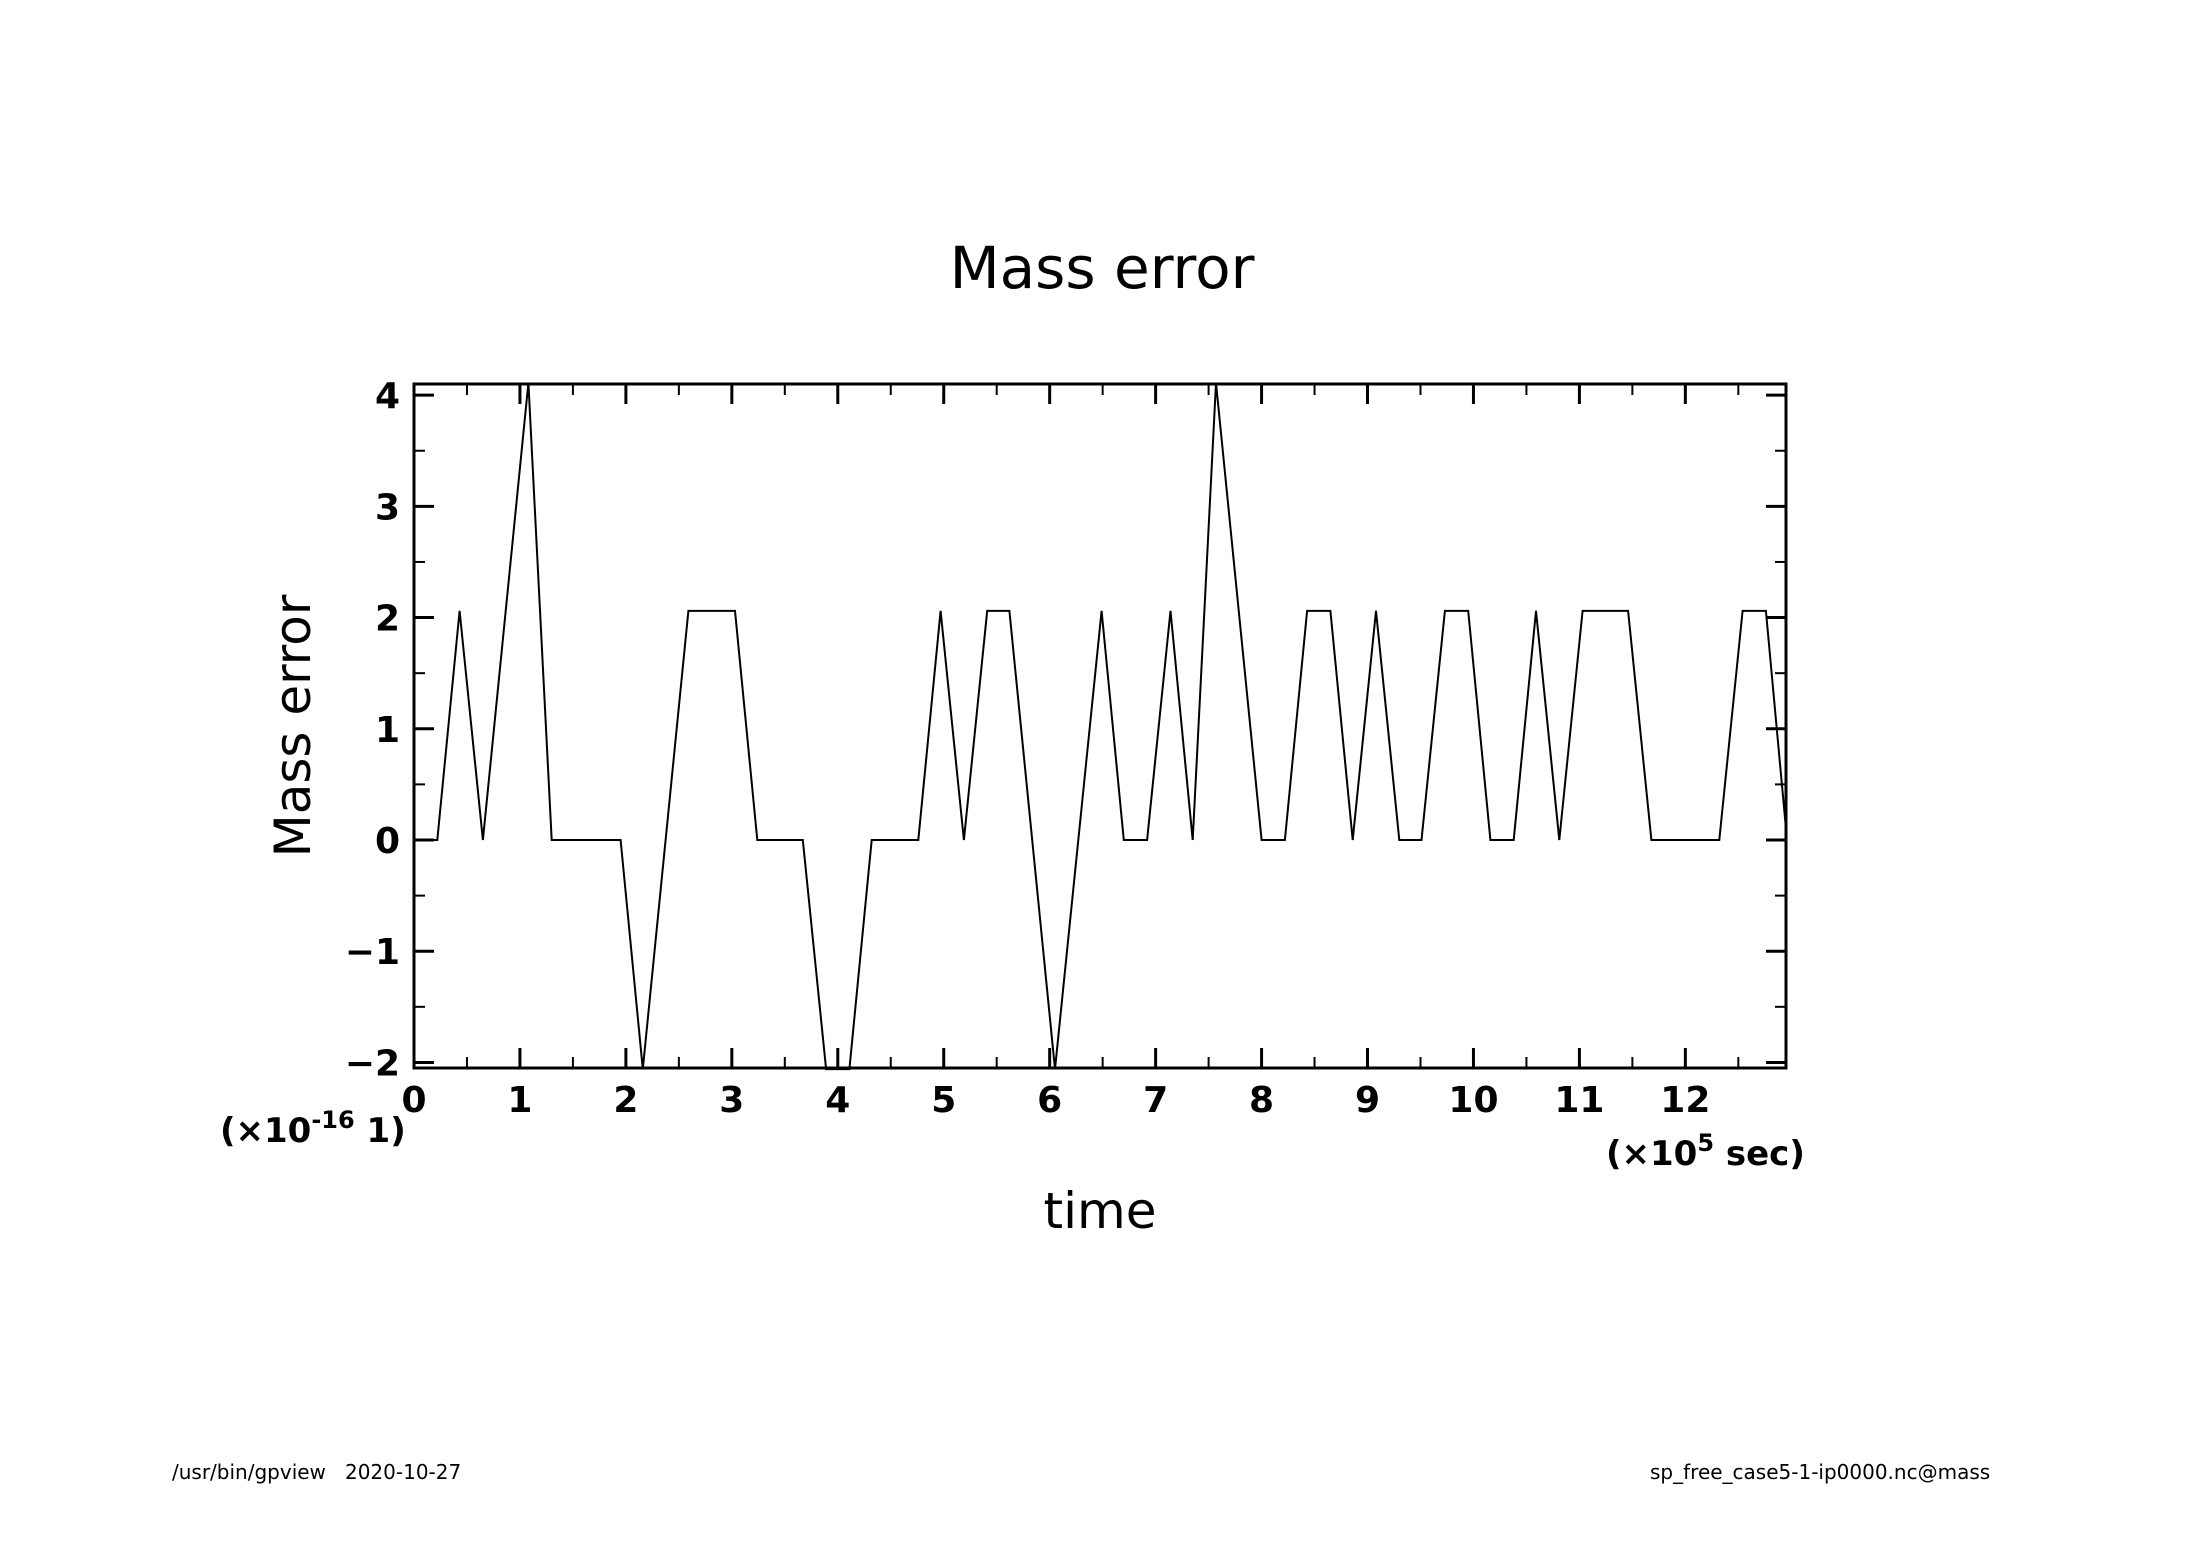 This screenshot has height=1546, width=2188. I want to click on x-axis-tick-labels: 0 1 2 3 4 5 6 7 8 9 10 11 12, so click(1055, 1100).